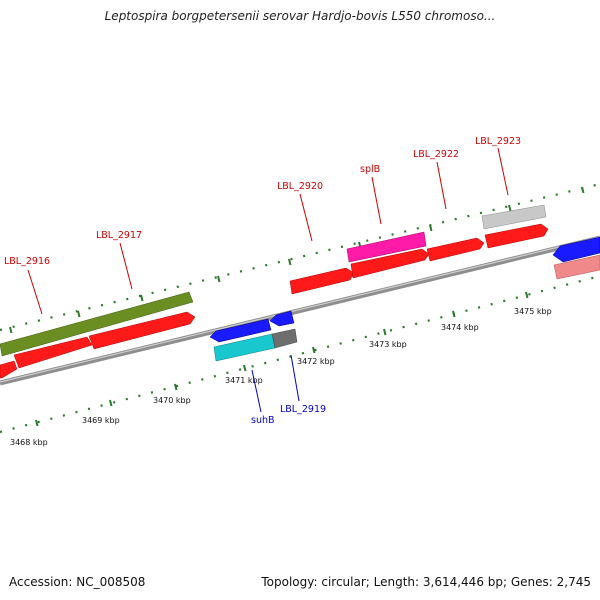 Image resolution: width=600 pixels, height=600 pixels. I want to click on kbp-label: 3469 kbp, so click(101, 420).